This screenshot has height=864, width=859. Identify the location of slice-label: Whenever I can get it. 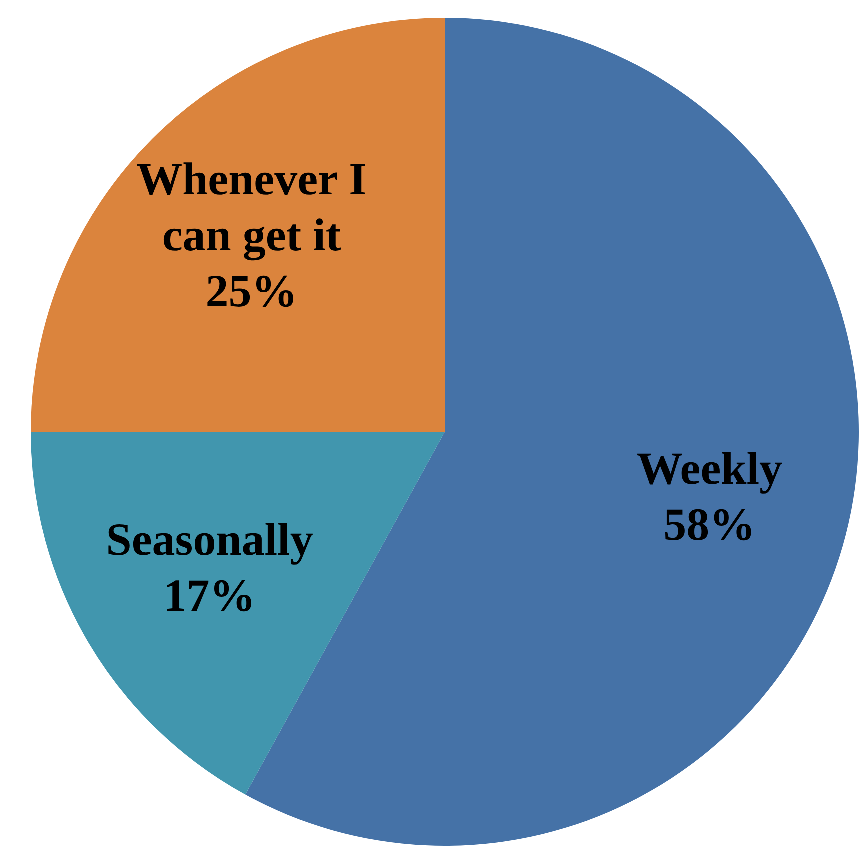
(251, 208).